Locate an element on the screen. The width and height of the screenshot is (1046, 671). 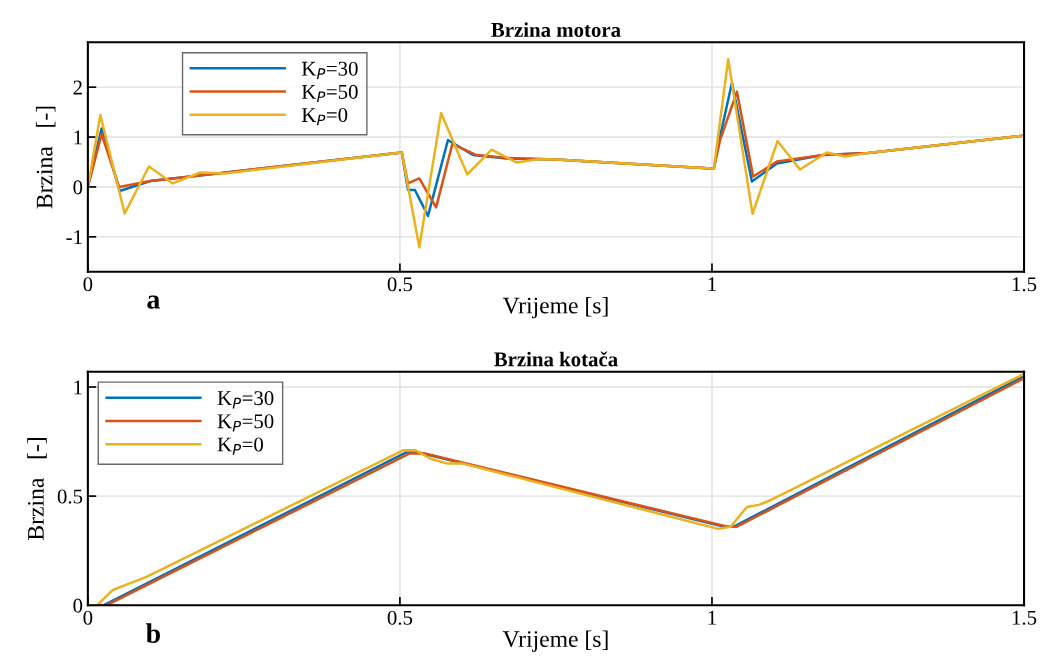
text: a is located at coordinates (153, 302).